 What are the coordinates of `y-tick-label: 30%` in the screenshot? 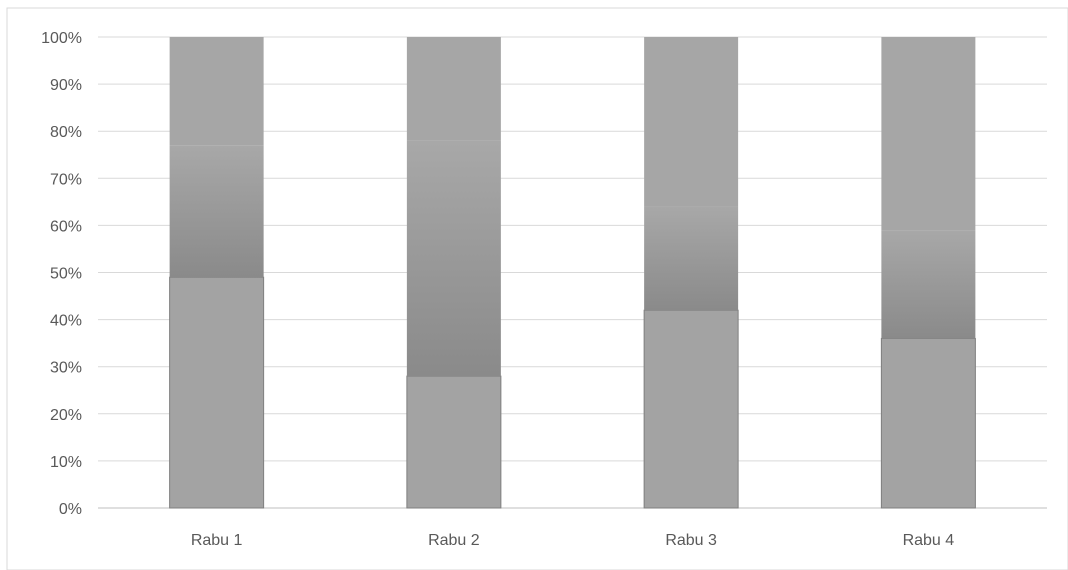 It's located at (66, 368).